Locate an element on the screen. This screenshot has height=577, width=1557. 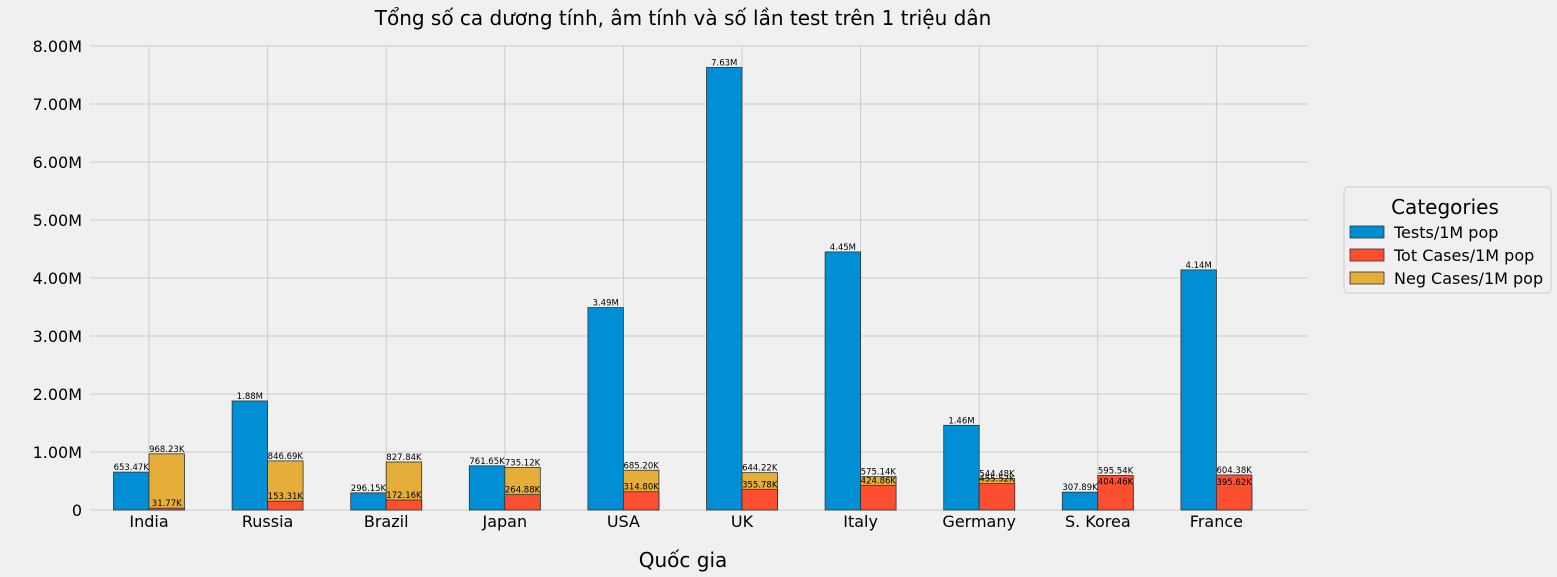
bar-label-tot-cases: 314.80K is located at coordinates (641, 488).